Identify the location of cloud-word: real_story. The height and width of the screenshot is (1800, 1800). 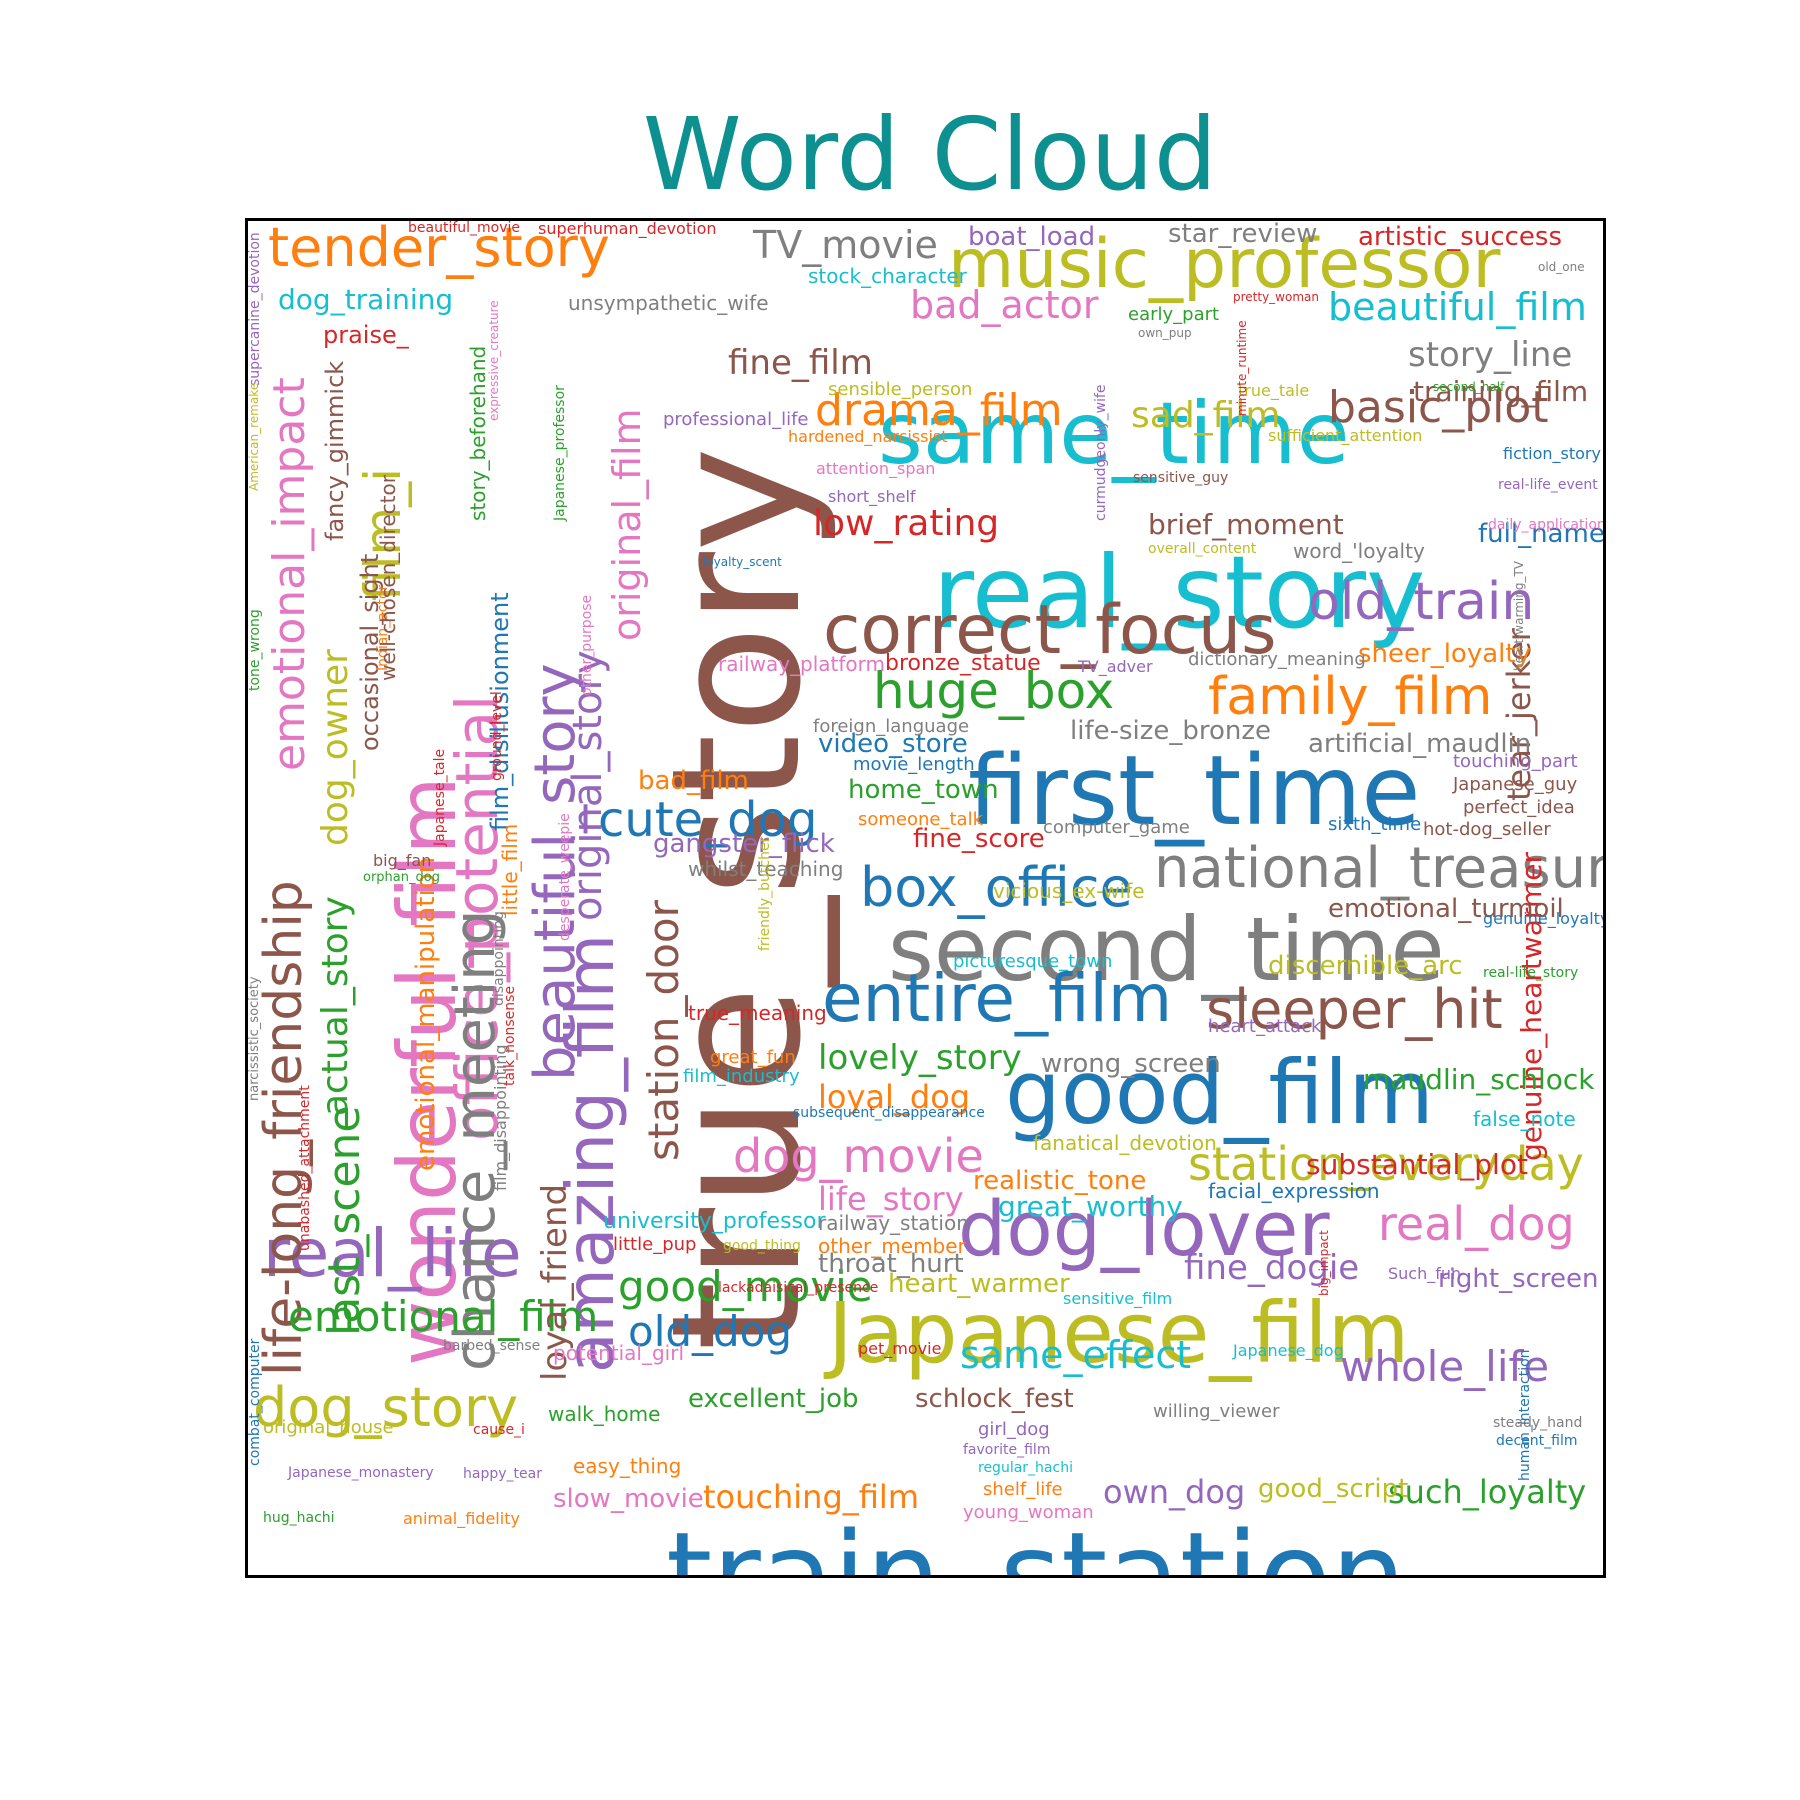
(1179, 592).